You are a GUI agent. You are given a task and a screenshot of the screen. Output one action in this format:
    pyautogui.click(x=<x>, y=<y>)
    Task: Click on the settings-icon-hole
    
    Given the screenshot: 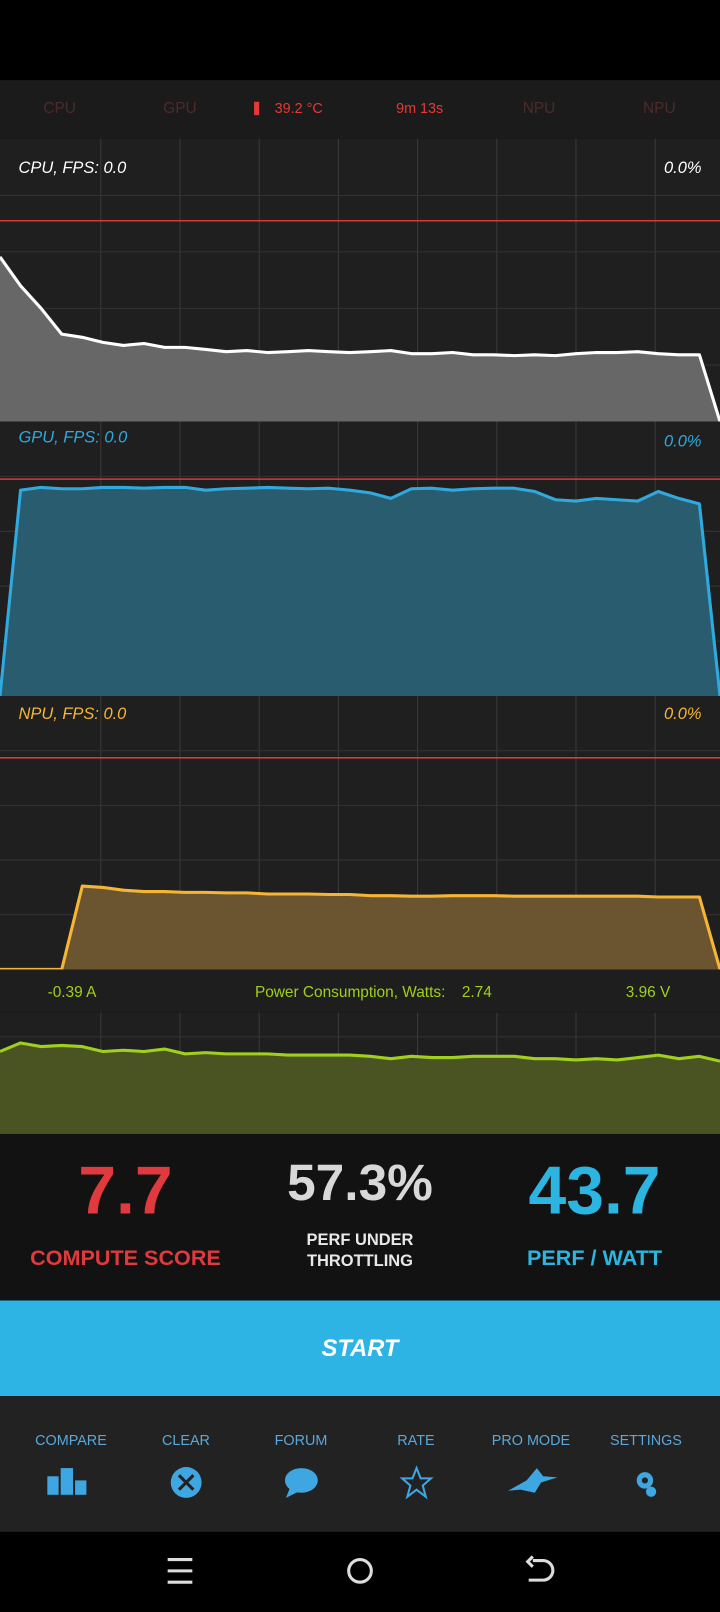 What is the action you would take?
    pyautogui.click(x=644, y=1480)
    